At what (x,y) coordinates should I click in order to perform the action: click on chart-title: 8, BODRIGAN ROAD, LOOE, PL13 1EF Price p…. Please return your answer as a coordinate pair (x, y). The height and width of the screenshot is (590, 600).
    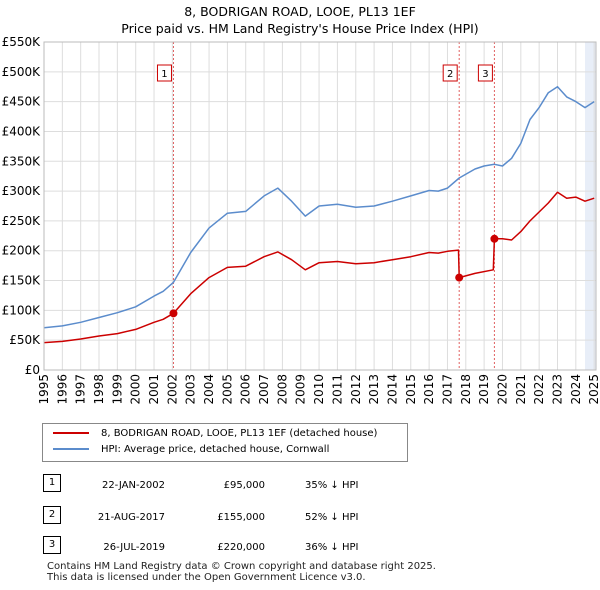
    Looking at the image, I should click on (300, 20).